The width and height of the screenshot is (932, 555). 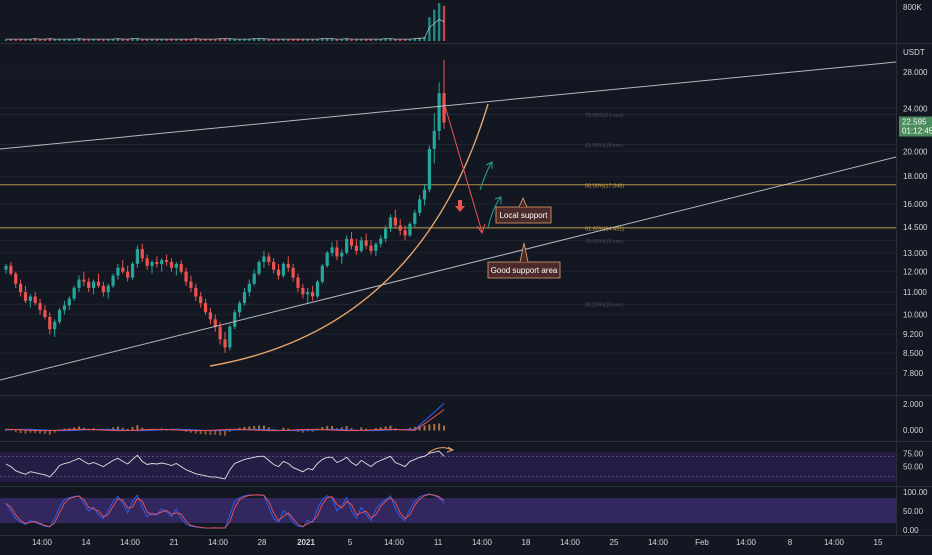 I want to click on good-support-callout-text: Good support area, so click(x=524, y=270).